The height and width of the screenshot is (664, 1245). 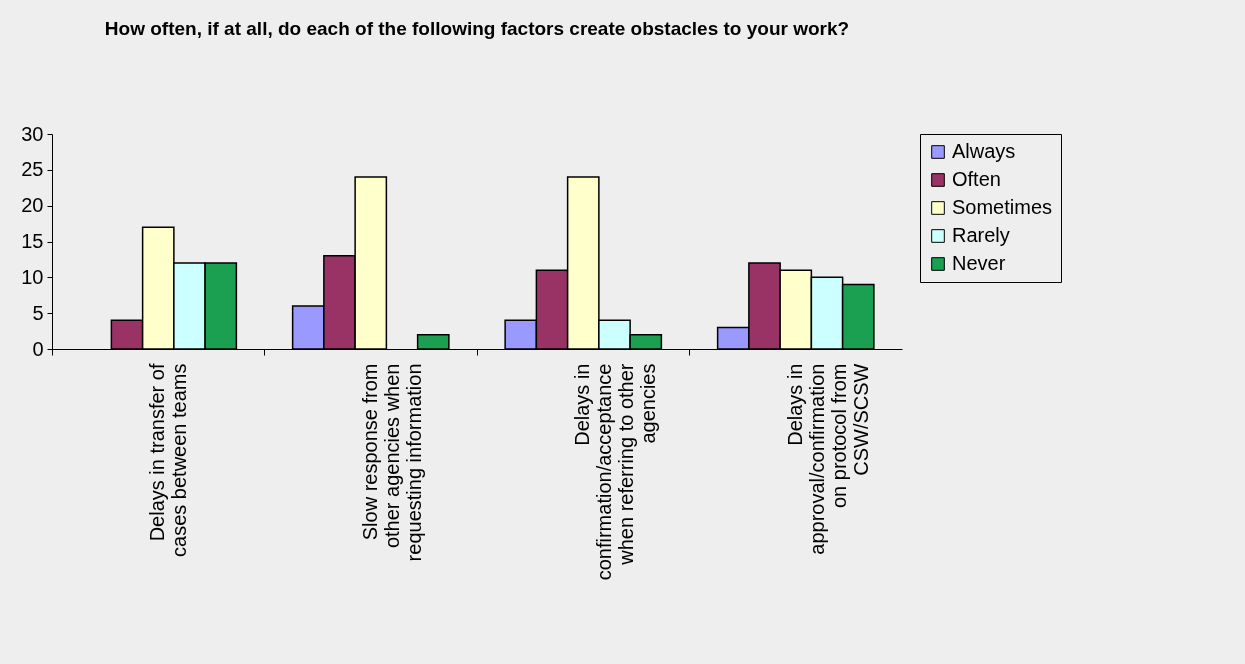 I want to click on x-tick-label: Delays in confirmation/acceptance when referring to other agencies, so click(x=615, y=472).